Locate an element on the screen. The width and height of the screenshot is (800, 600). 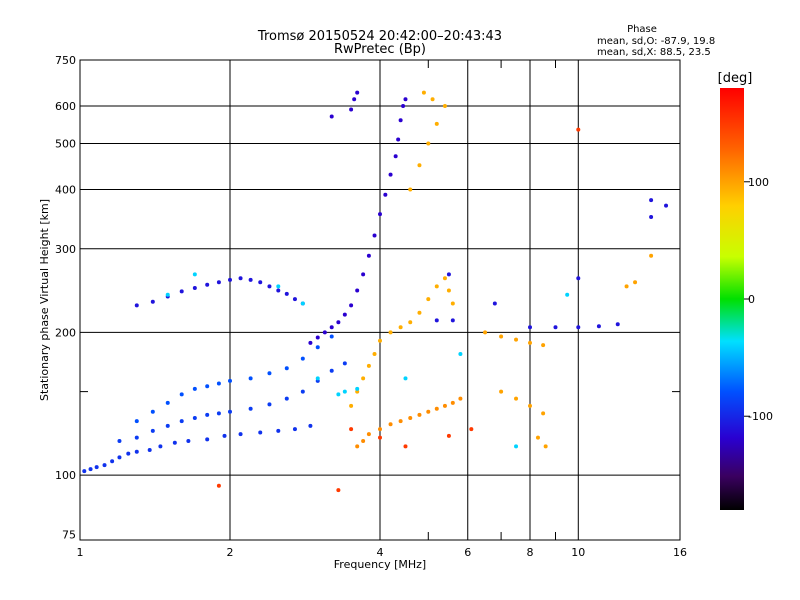
colorbar-ticks: 100 0 -100 is located at coordinates (758, 299).